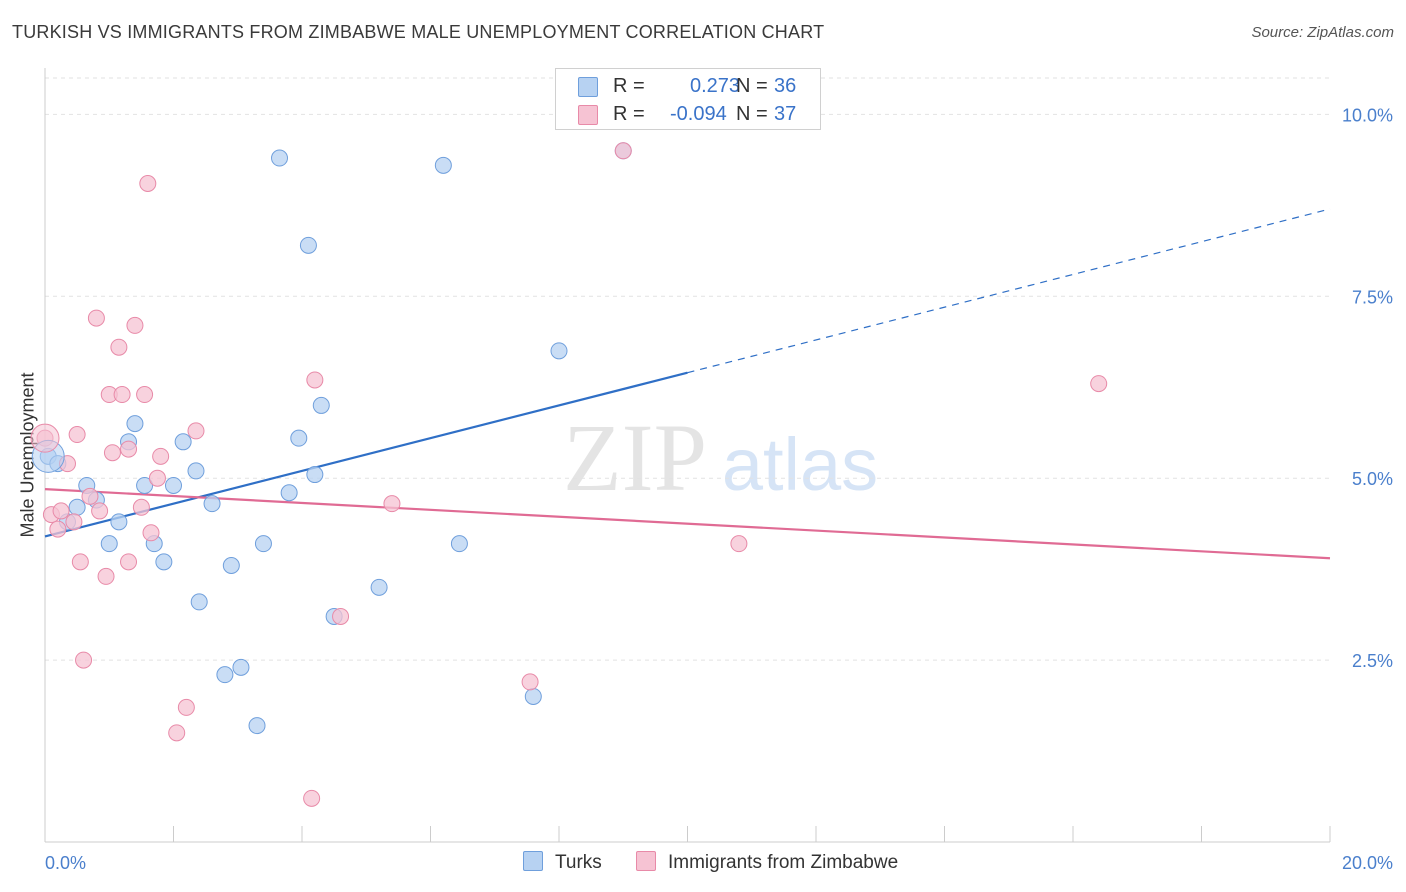 Image resolution: width=1406 pixels, height=892 pixels. I want to click on n-value: 36, so click(785, 86).